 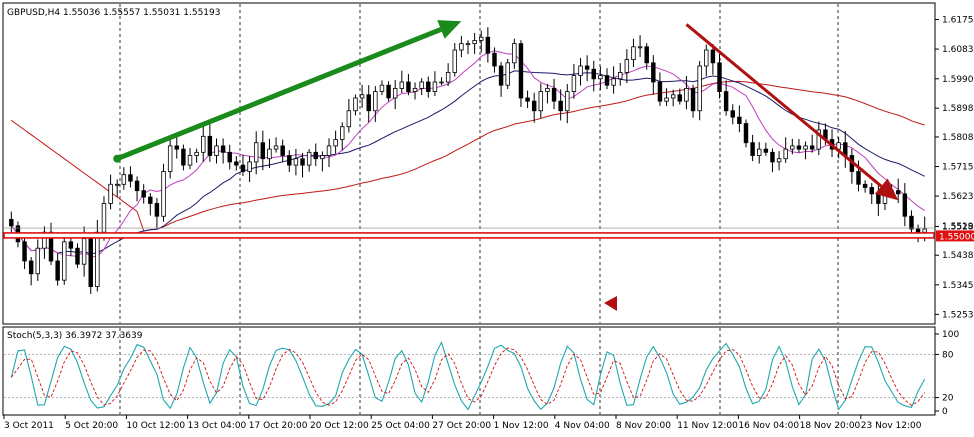 I want to click on current-price-label: 1.55193, so click(x=958, y=227).